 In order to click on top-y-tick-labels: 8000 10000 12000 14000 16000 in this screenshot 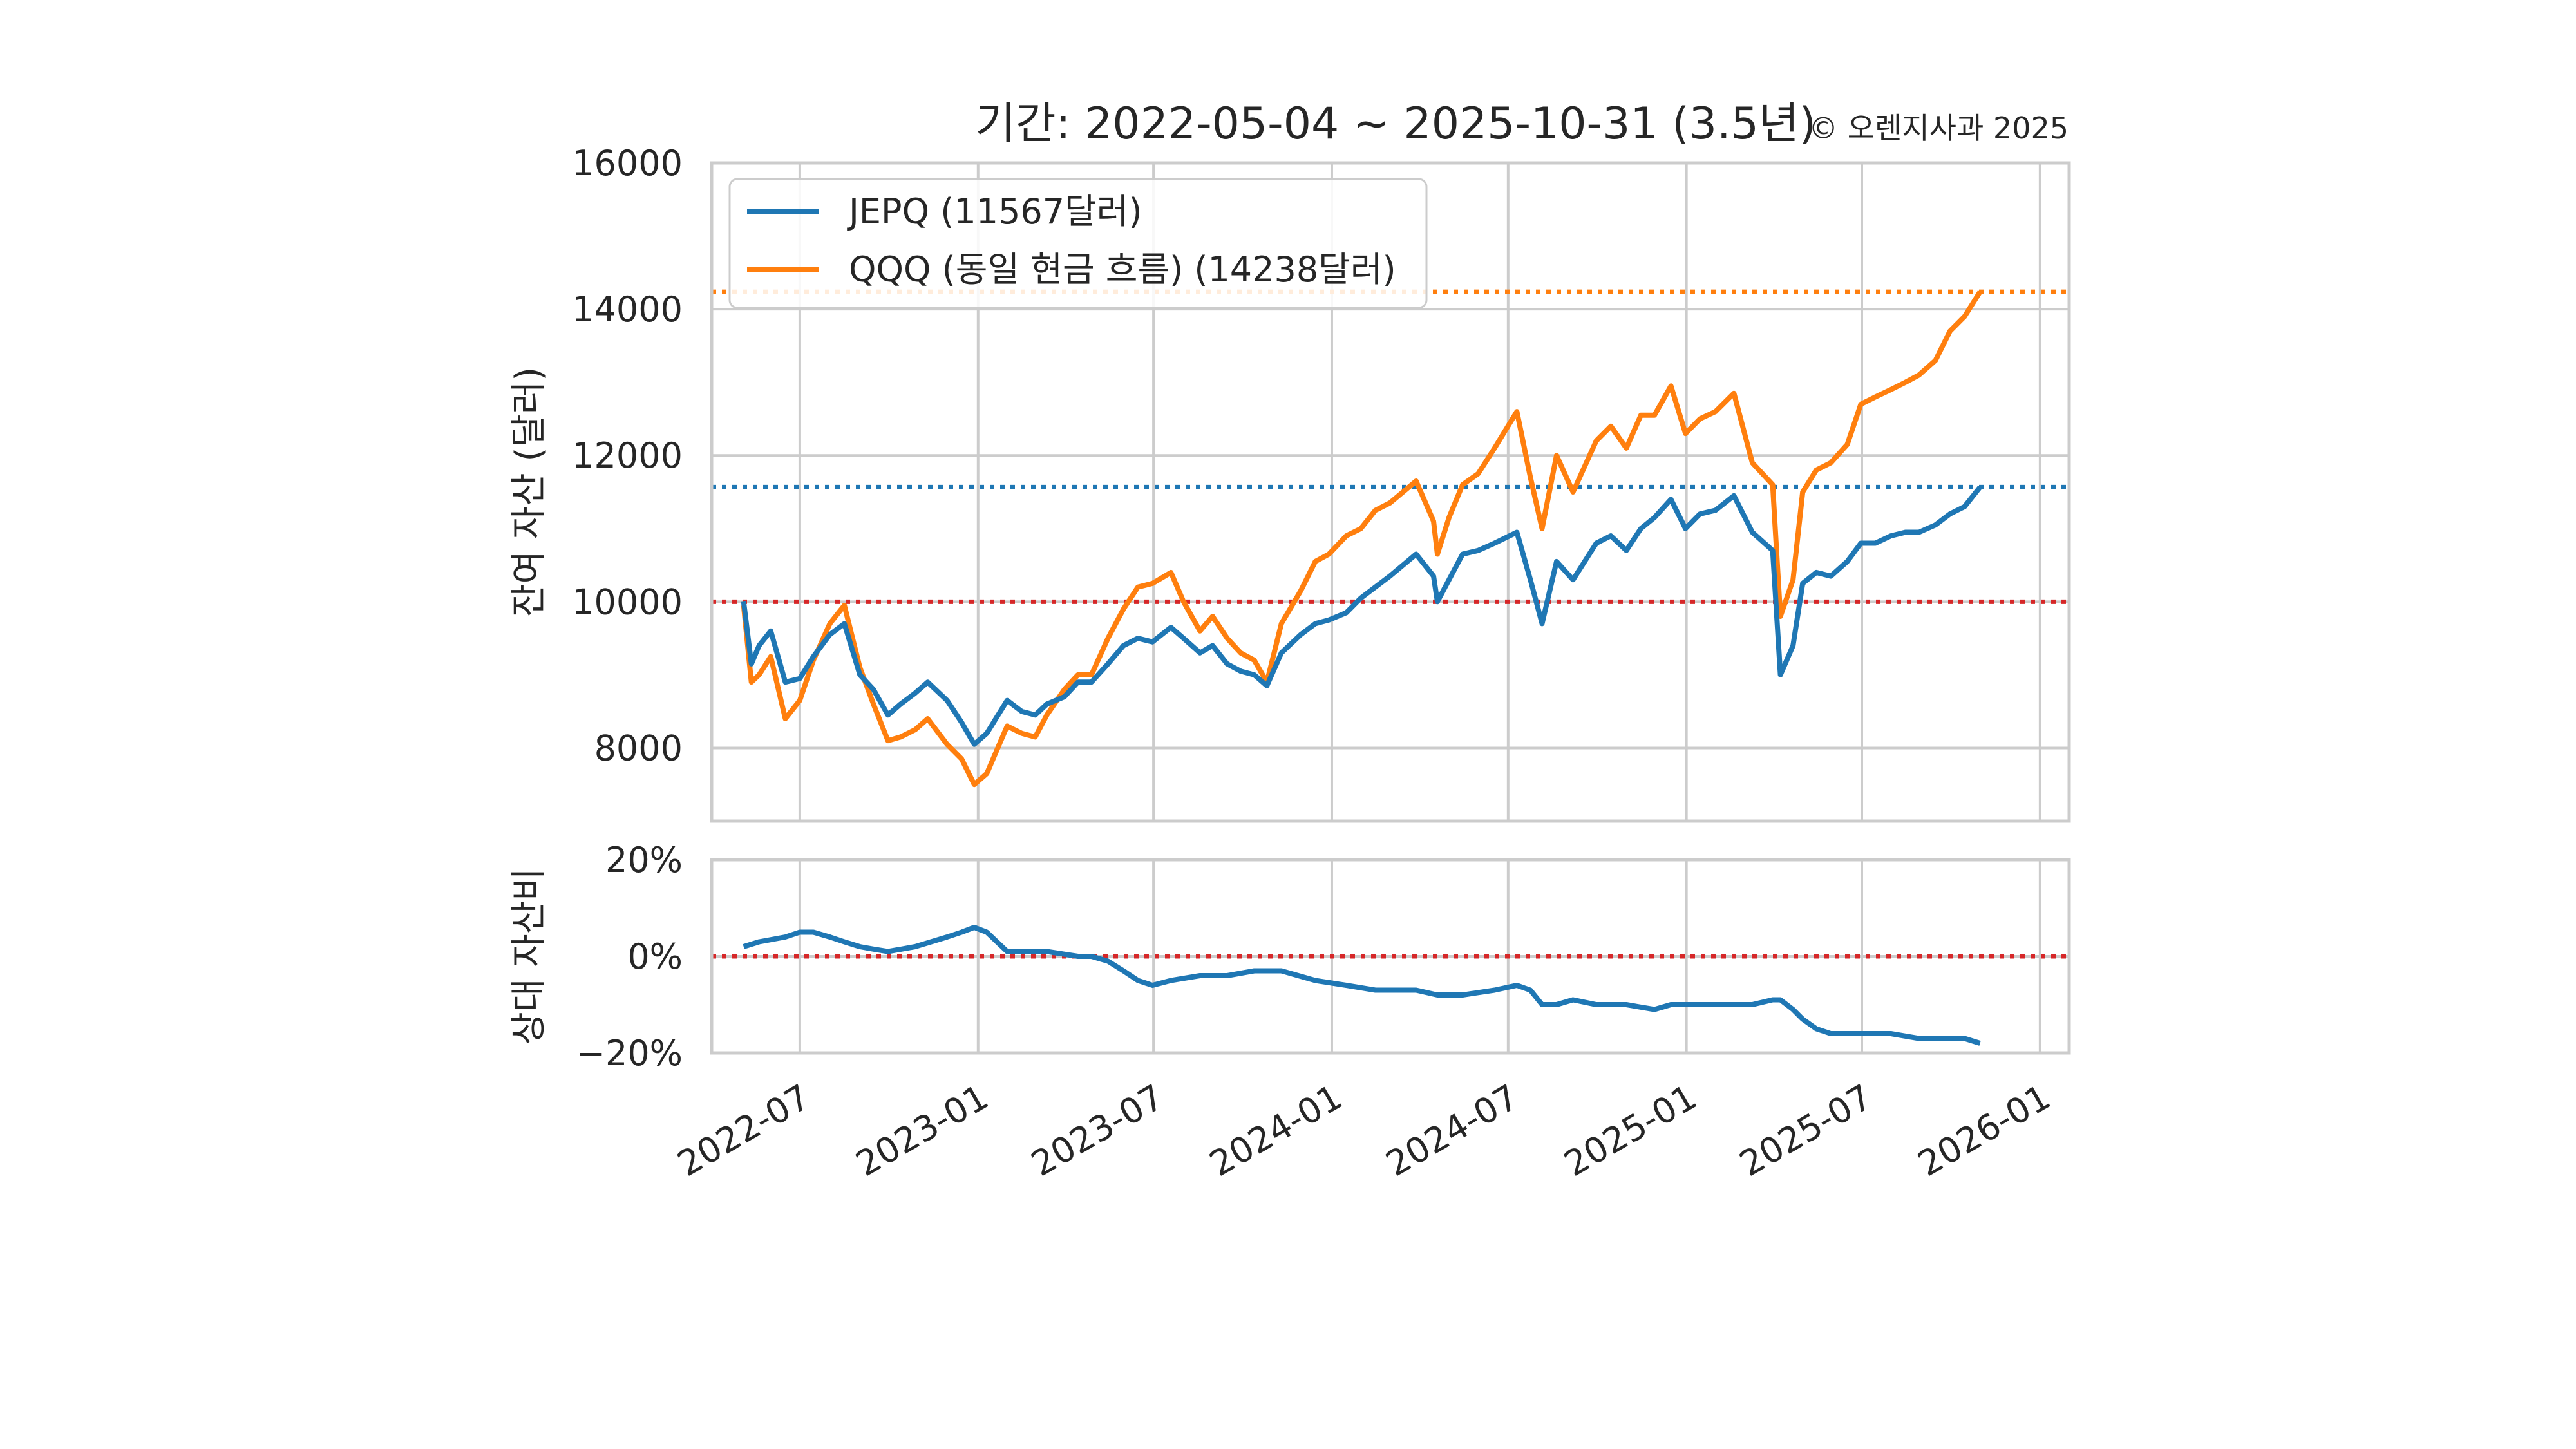, I will do `click(627, 455)`.